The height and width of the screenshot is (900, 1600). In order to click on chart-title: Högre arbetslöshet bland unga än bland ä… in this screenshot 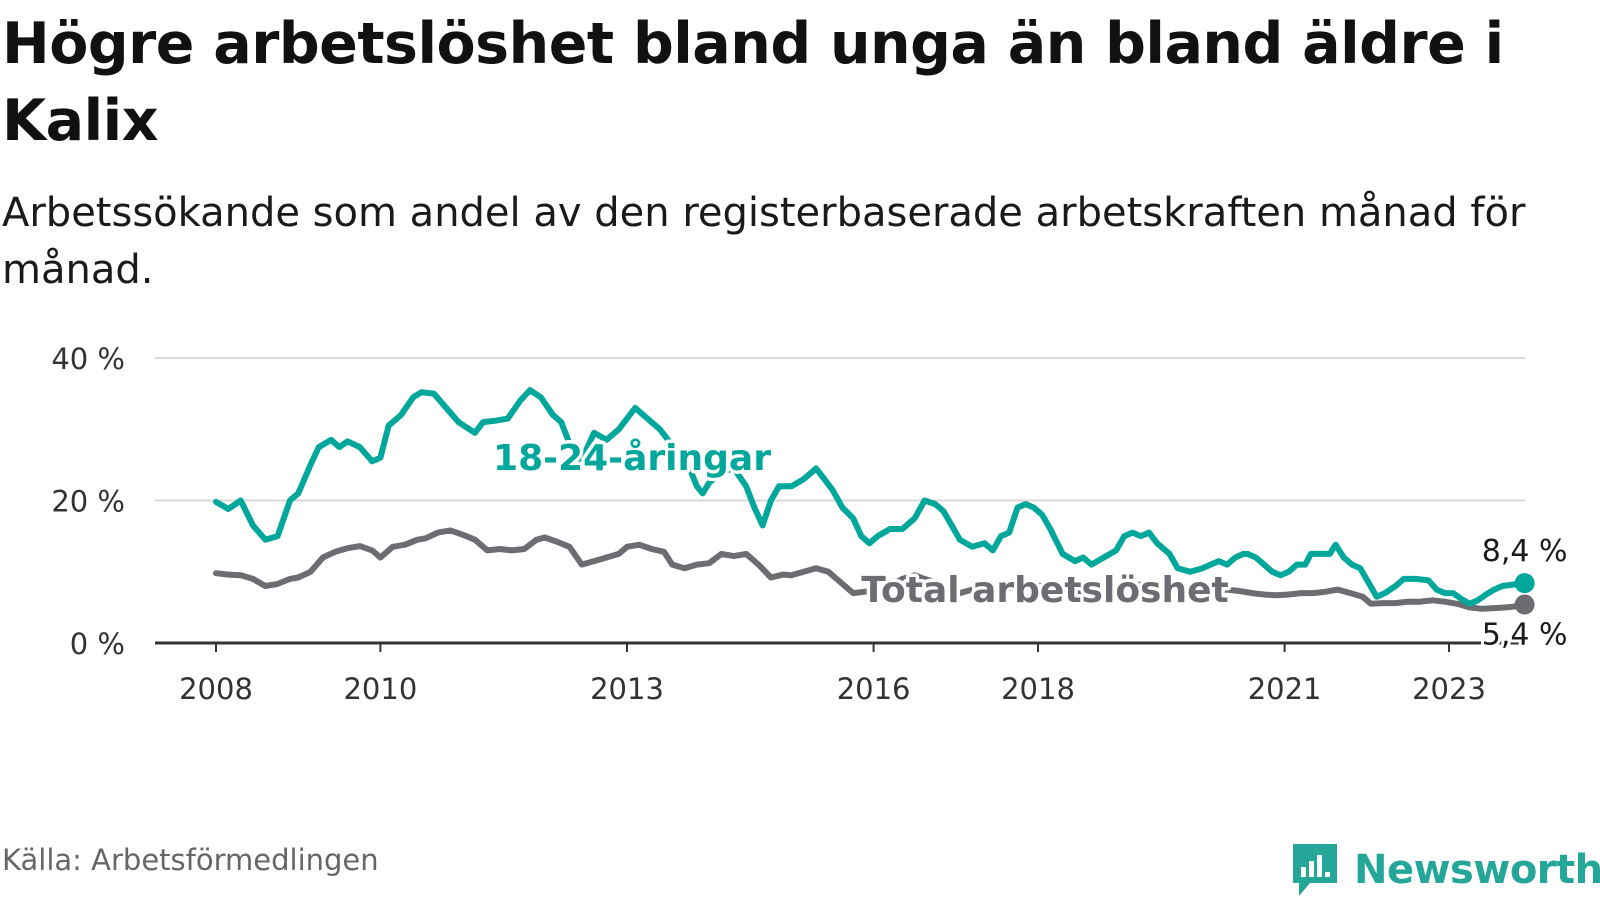, I will do `click(753, 82)`.